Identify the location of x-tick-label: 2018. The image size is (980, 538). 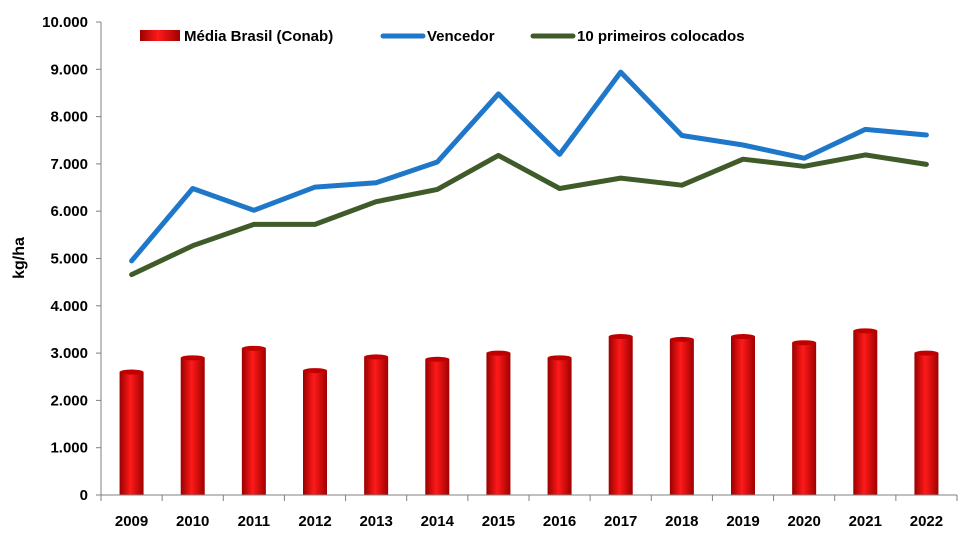
(681, 521).